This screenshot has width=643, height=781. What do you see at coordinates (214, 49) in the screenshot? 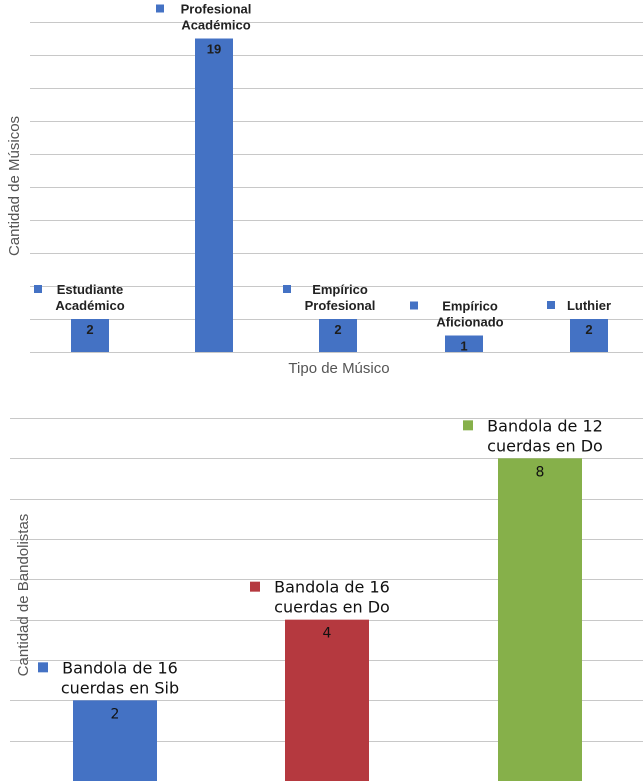
I see `chart1-value-label: 19` at bounding box center [214, 49].